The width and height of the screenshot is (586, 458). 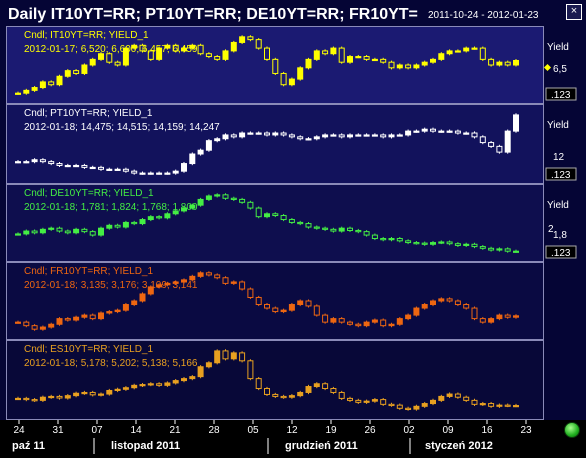 What do you see at coordinates (58, 430) in the screenshot?
I see `x-tick-label: 31` at bounding box center [58, 430].